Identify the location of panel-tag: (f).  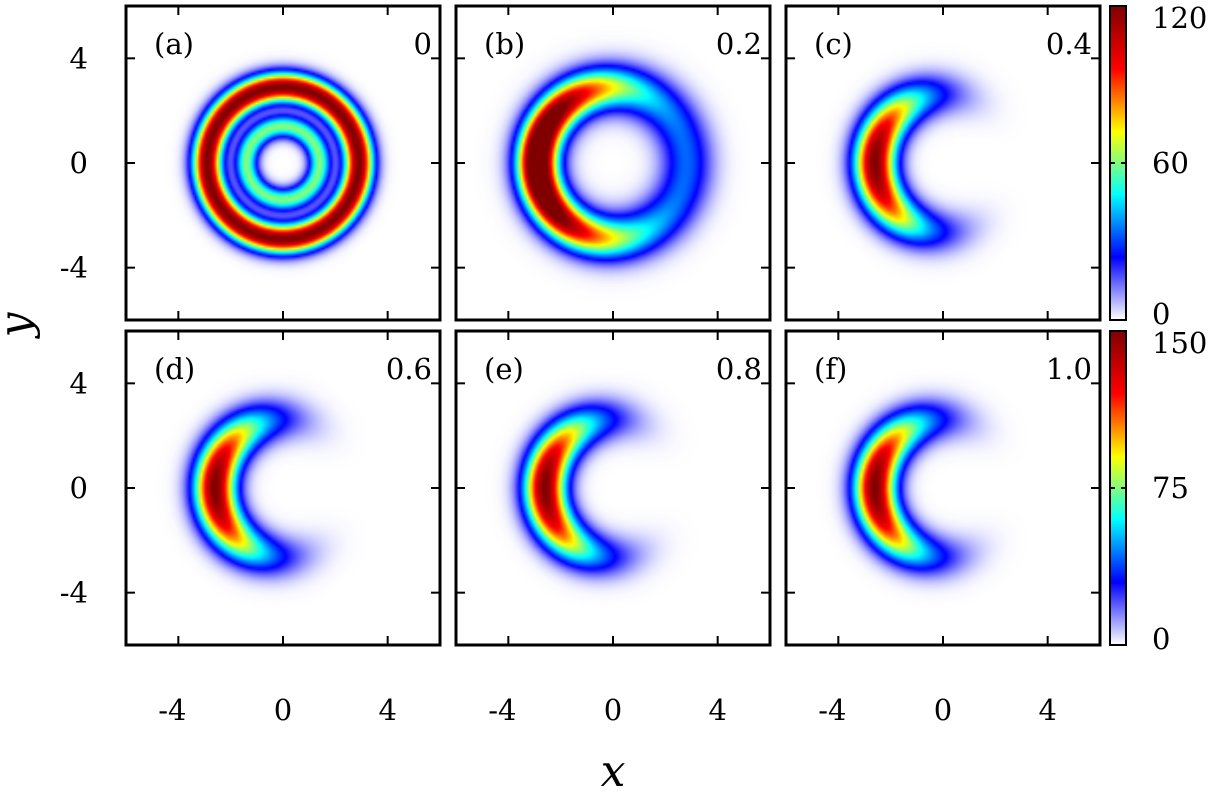
(830, 369).